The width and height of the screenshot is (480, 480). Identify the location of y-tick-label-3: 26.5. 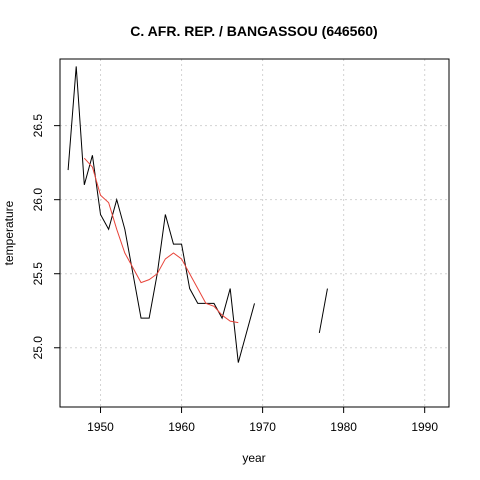
(38, 126).